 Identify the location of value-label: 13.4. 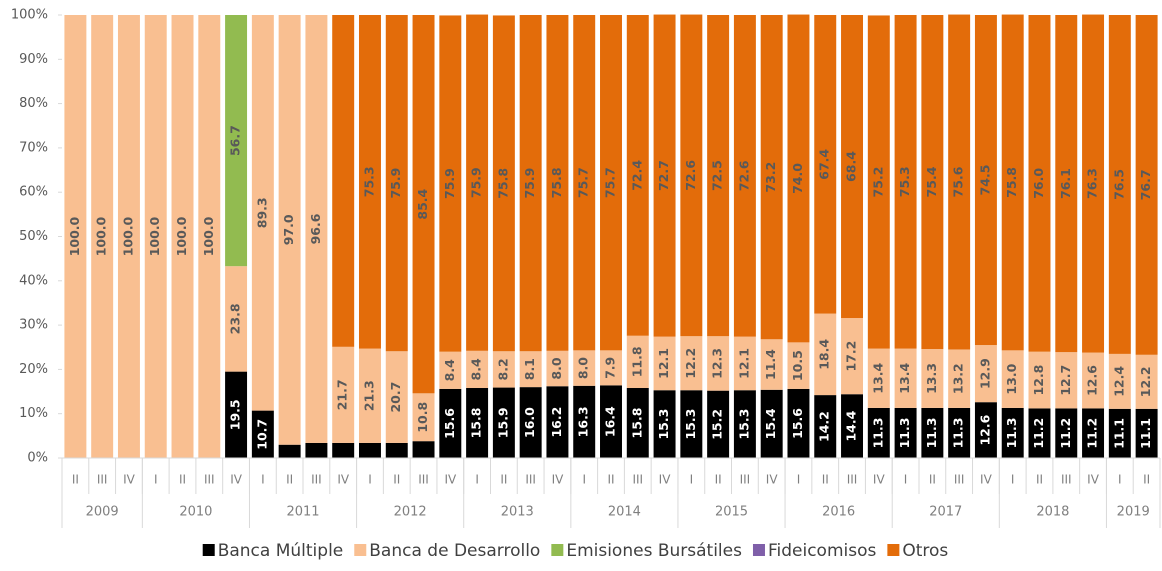
(877, 378).